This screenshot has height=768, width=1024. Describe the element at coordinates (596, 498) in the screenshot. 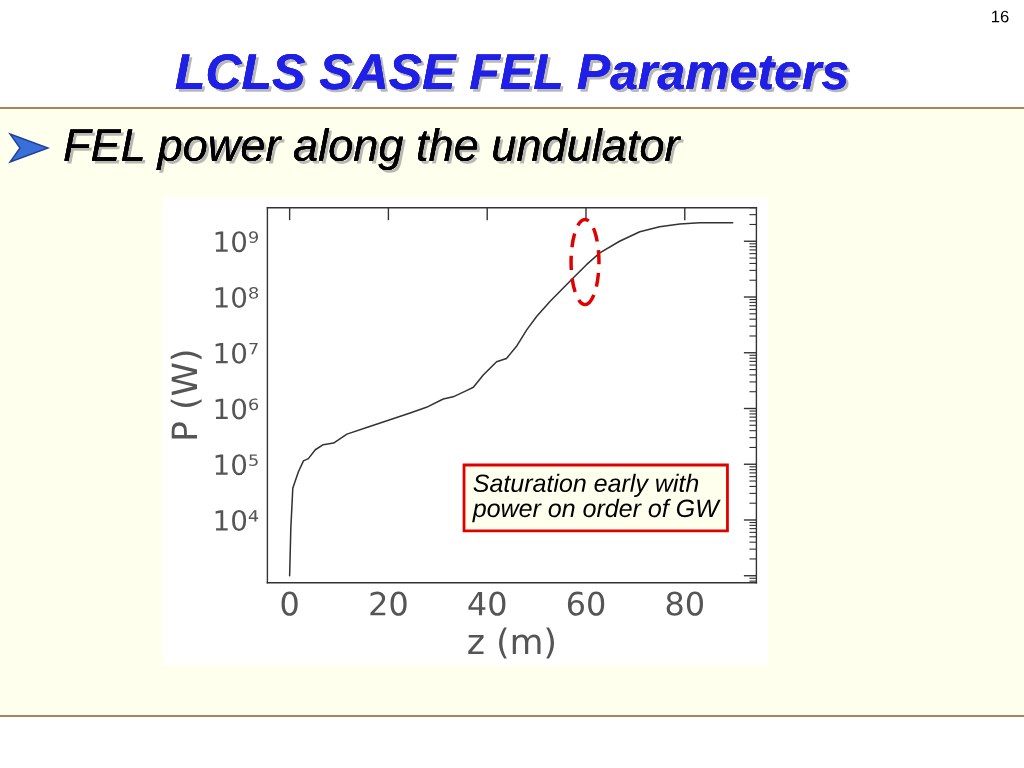

I see `annotation: Saturation early with power on order of GW` at that location.